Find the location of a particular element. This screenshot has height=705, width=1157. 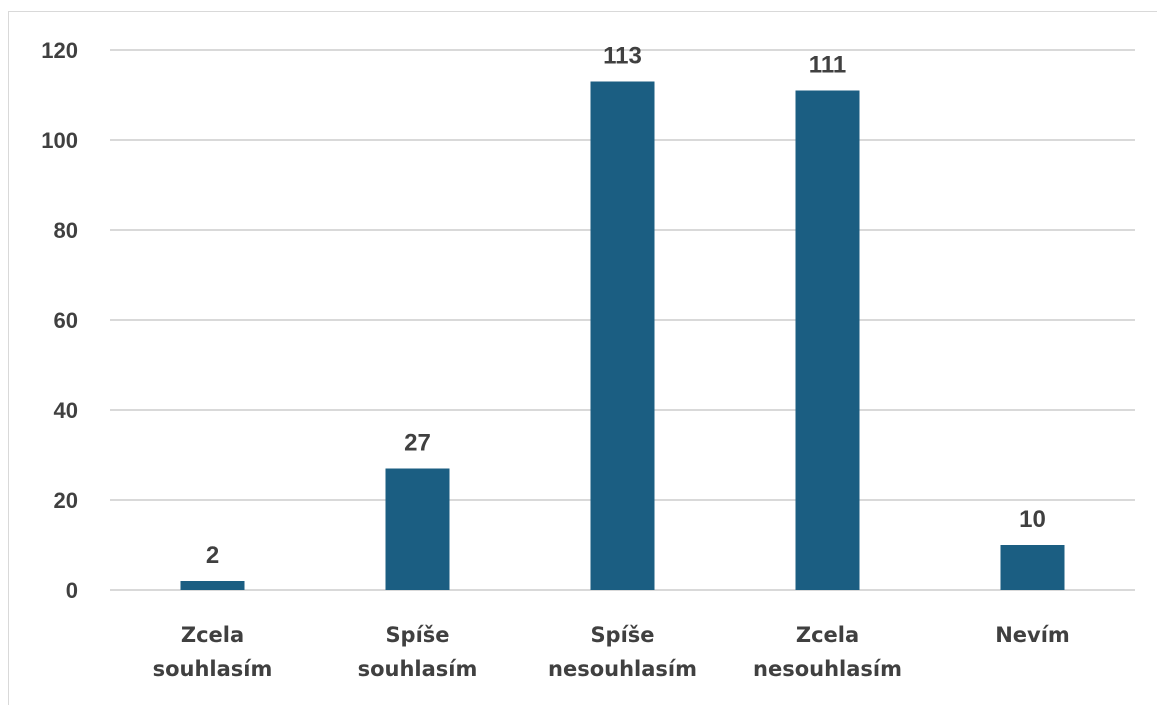

y-tick-label: 100 is located at coordinates (59, 140).